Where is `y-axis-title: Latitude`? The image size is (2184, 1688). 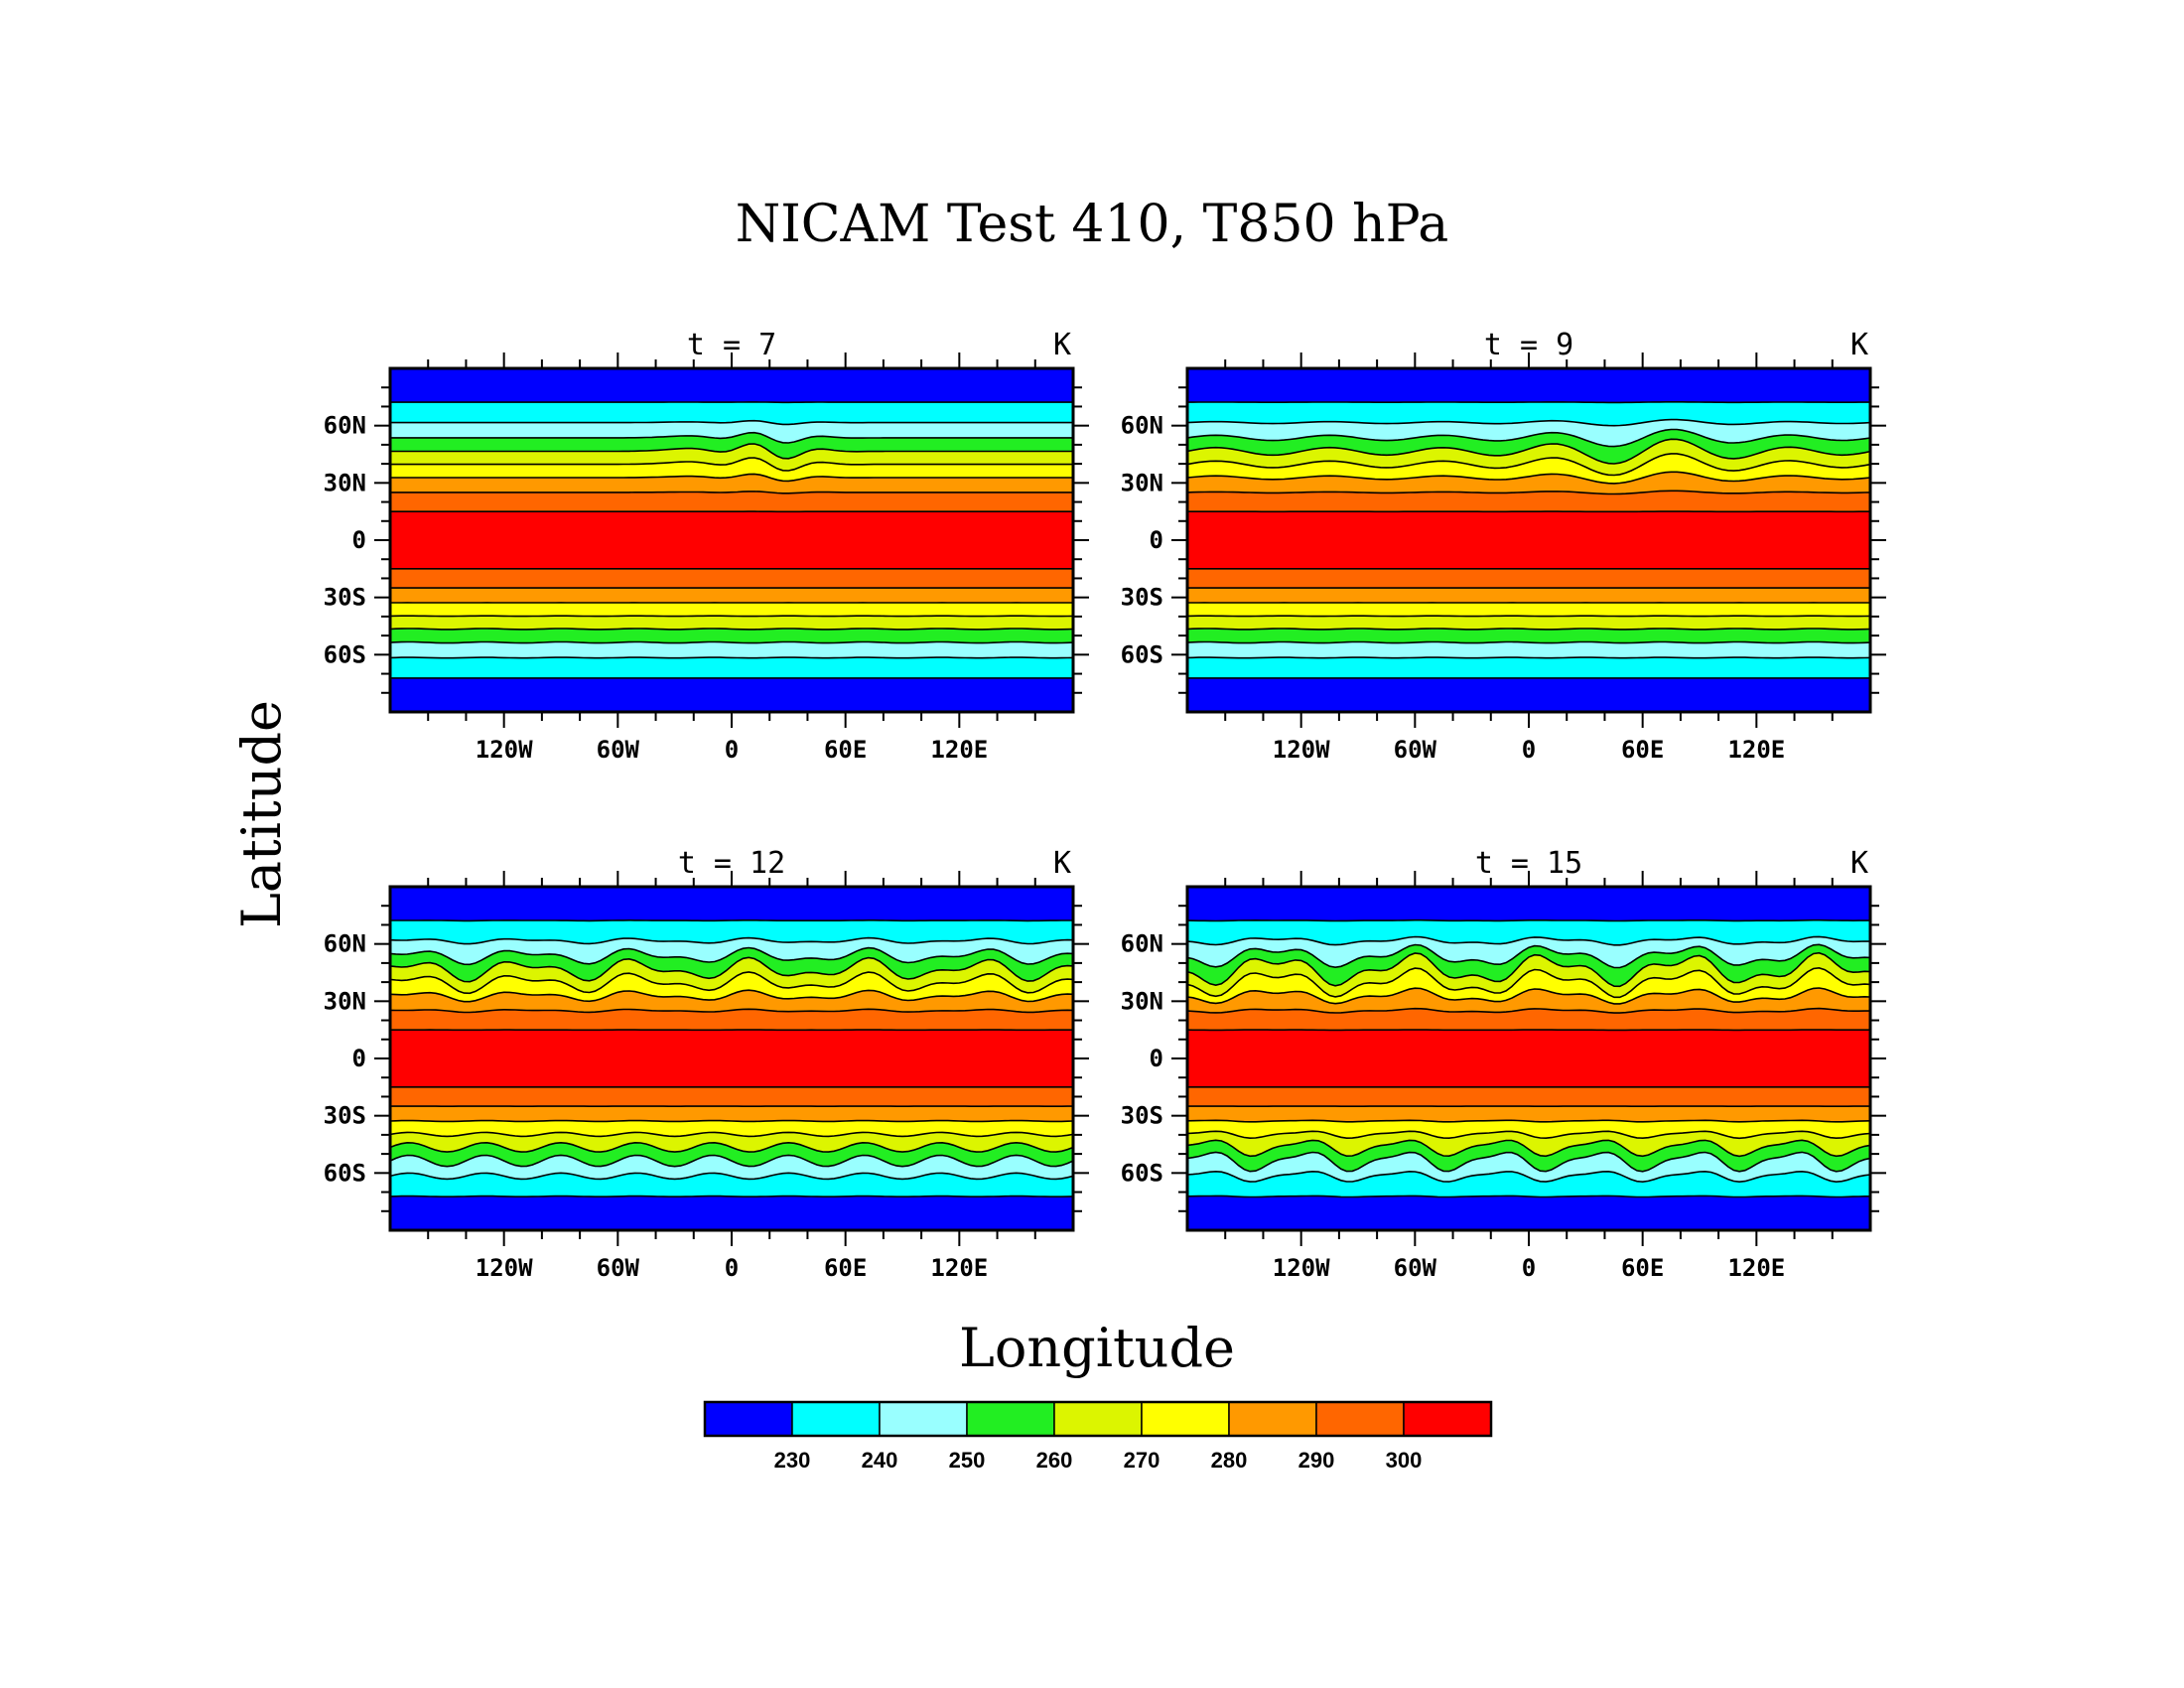
y-axis-title: Latitude is located at coordinates (261, 814).